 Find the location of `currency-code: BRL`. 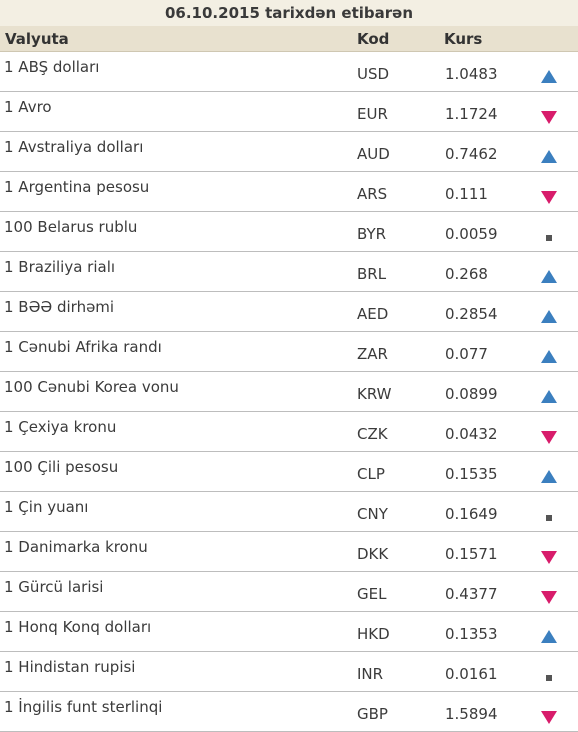

currency-code: BRL is located at coordinates (372, 274).